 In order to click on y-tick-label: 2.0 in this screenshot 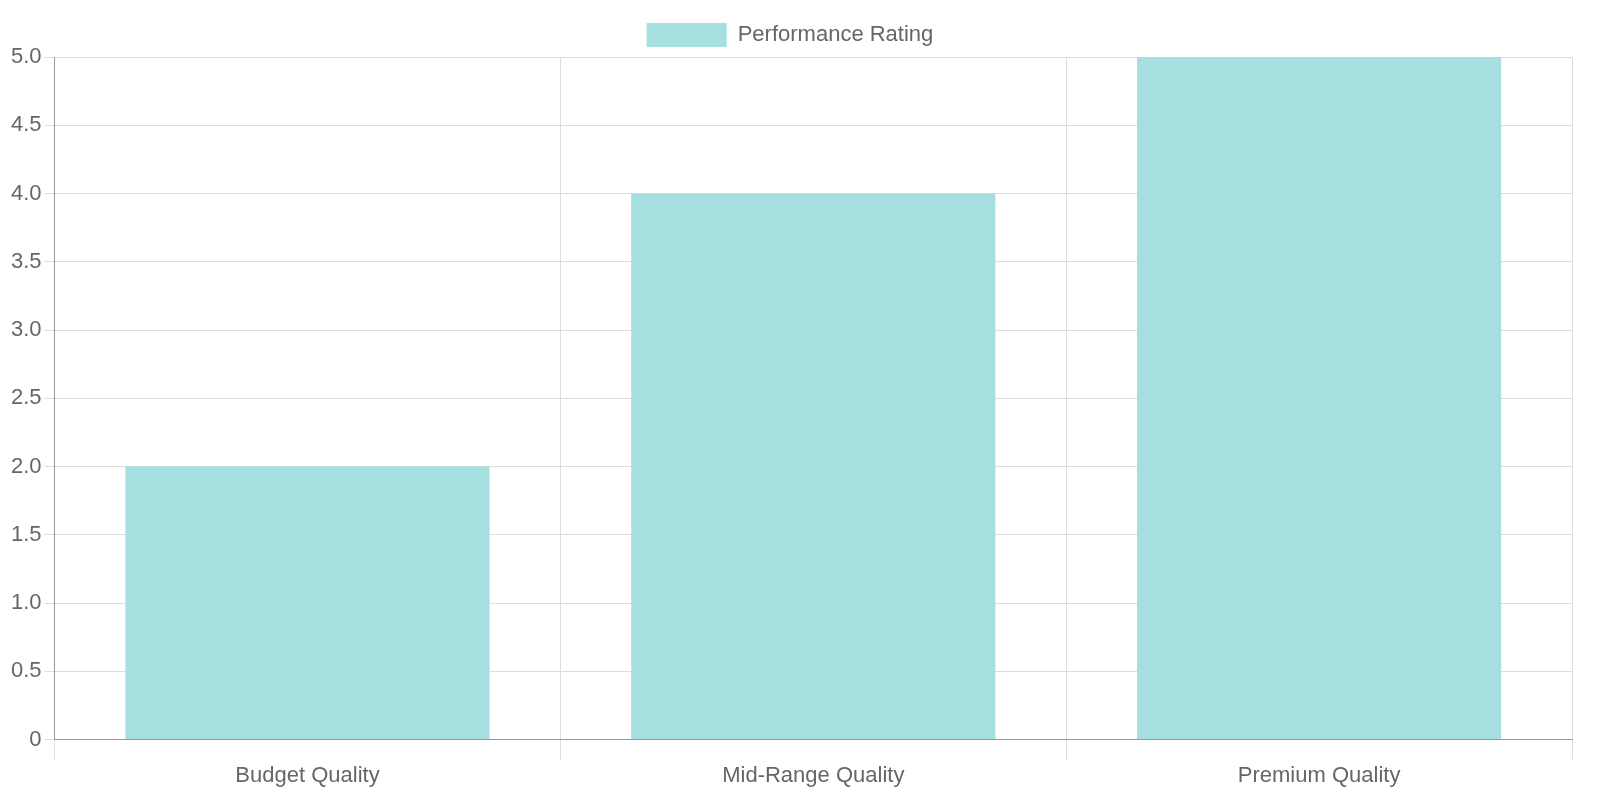, I will do `click(26, 465)`.